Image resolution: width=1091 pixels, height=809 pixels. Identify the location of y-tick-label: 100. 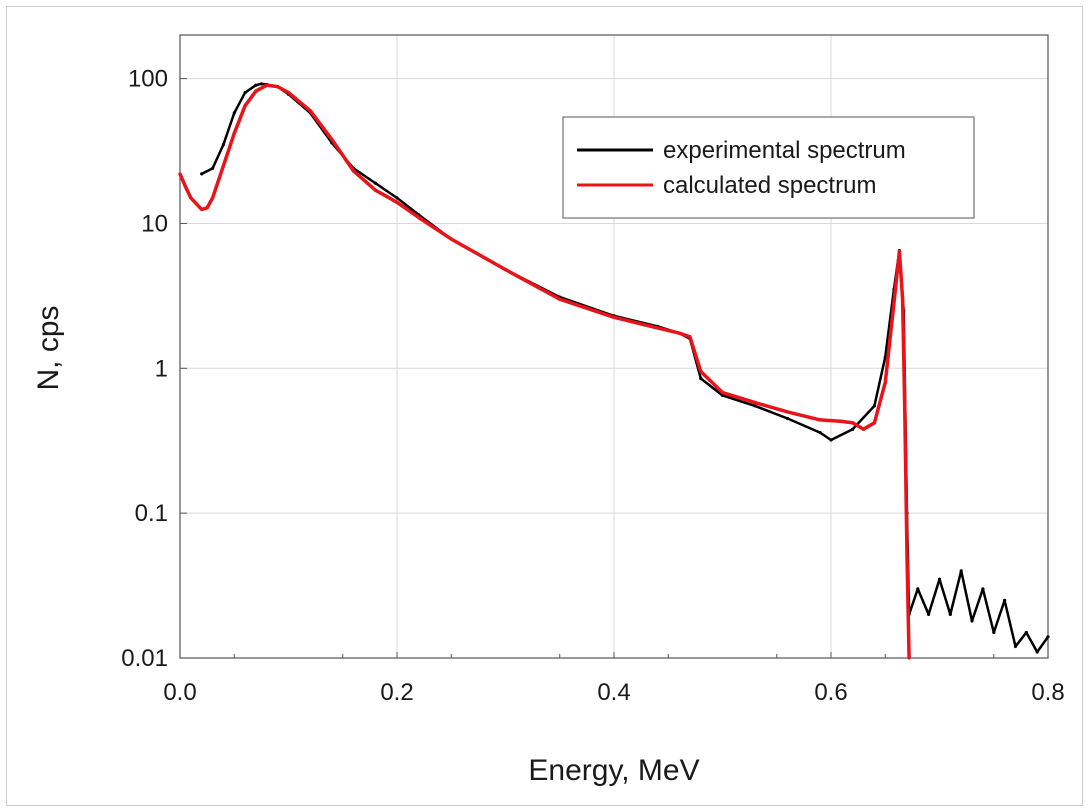
(148, 79).